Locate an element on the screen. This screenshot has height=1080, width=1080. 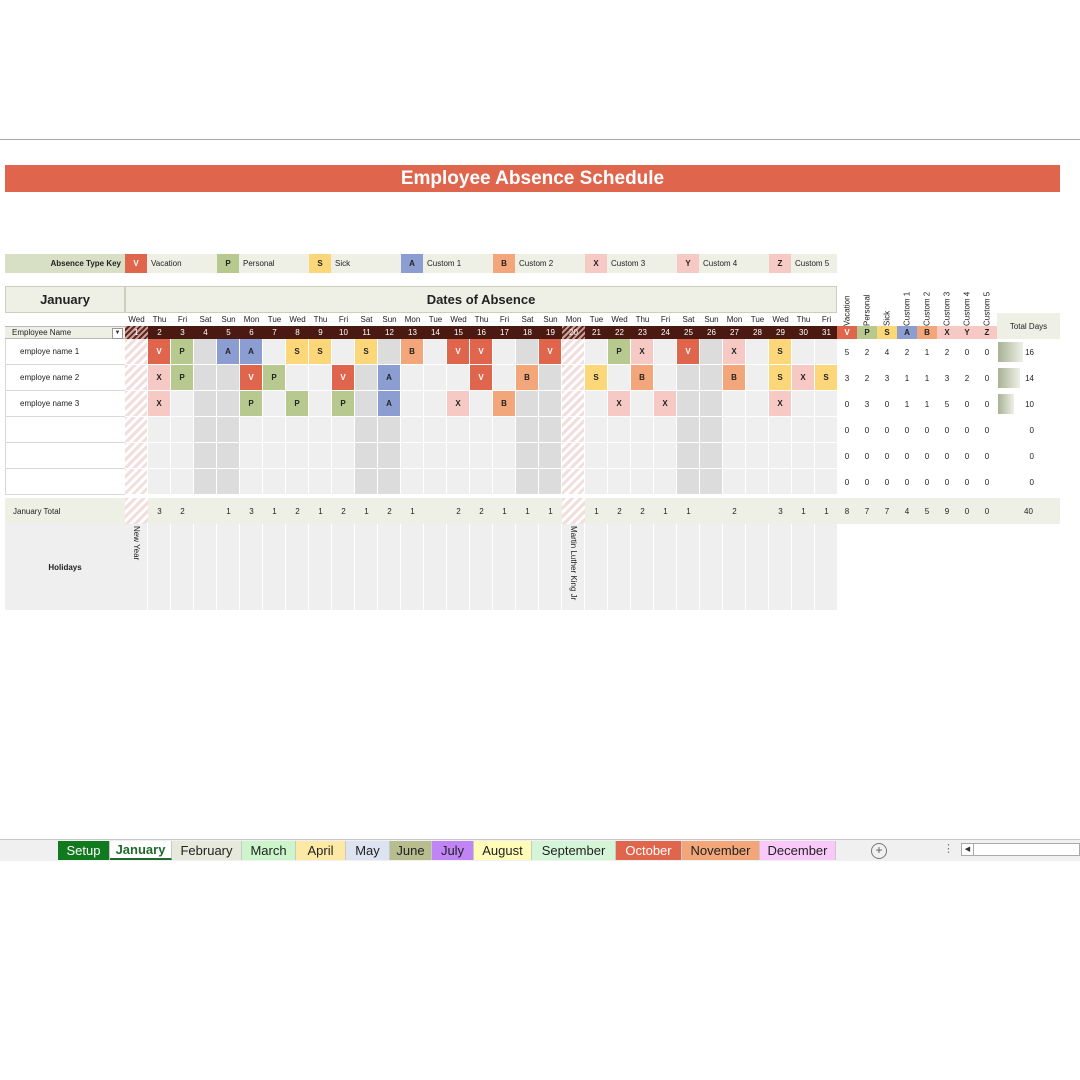
tab-january: January is located at coordinates (141, 850).